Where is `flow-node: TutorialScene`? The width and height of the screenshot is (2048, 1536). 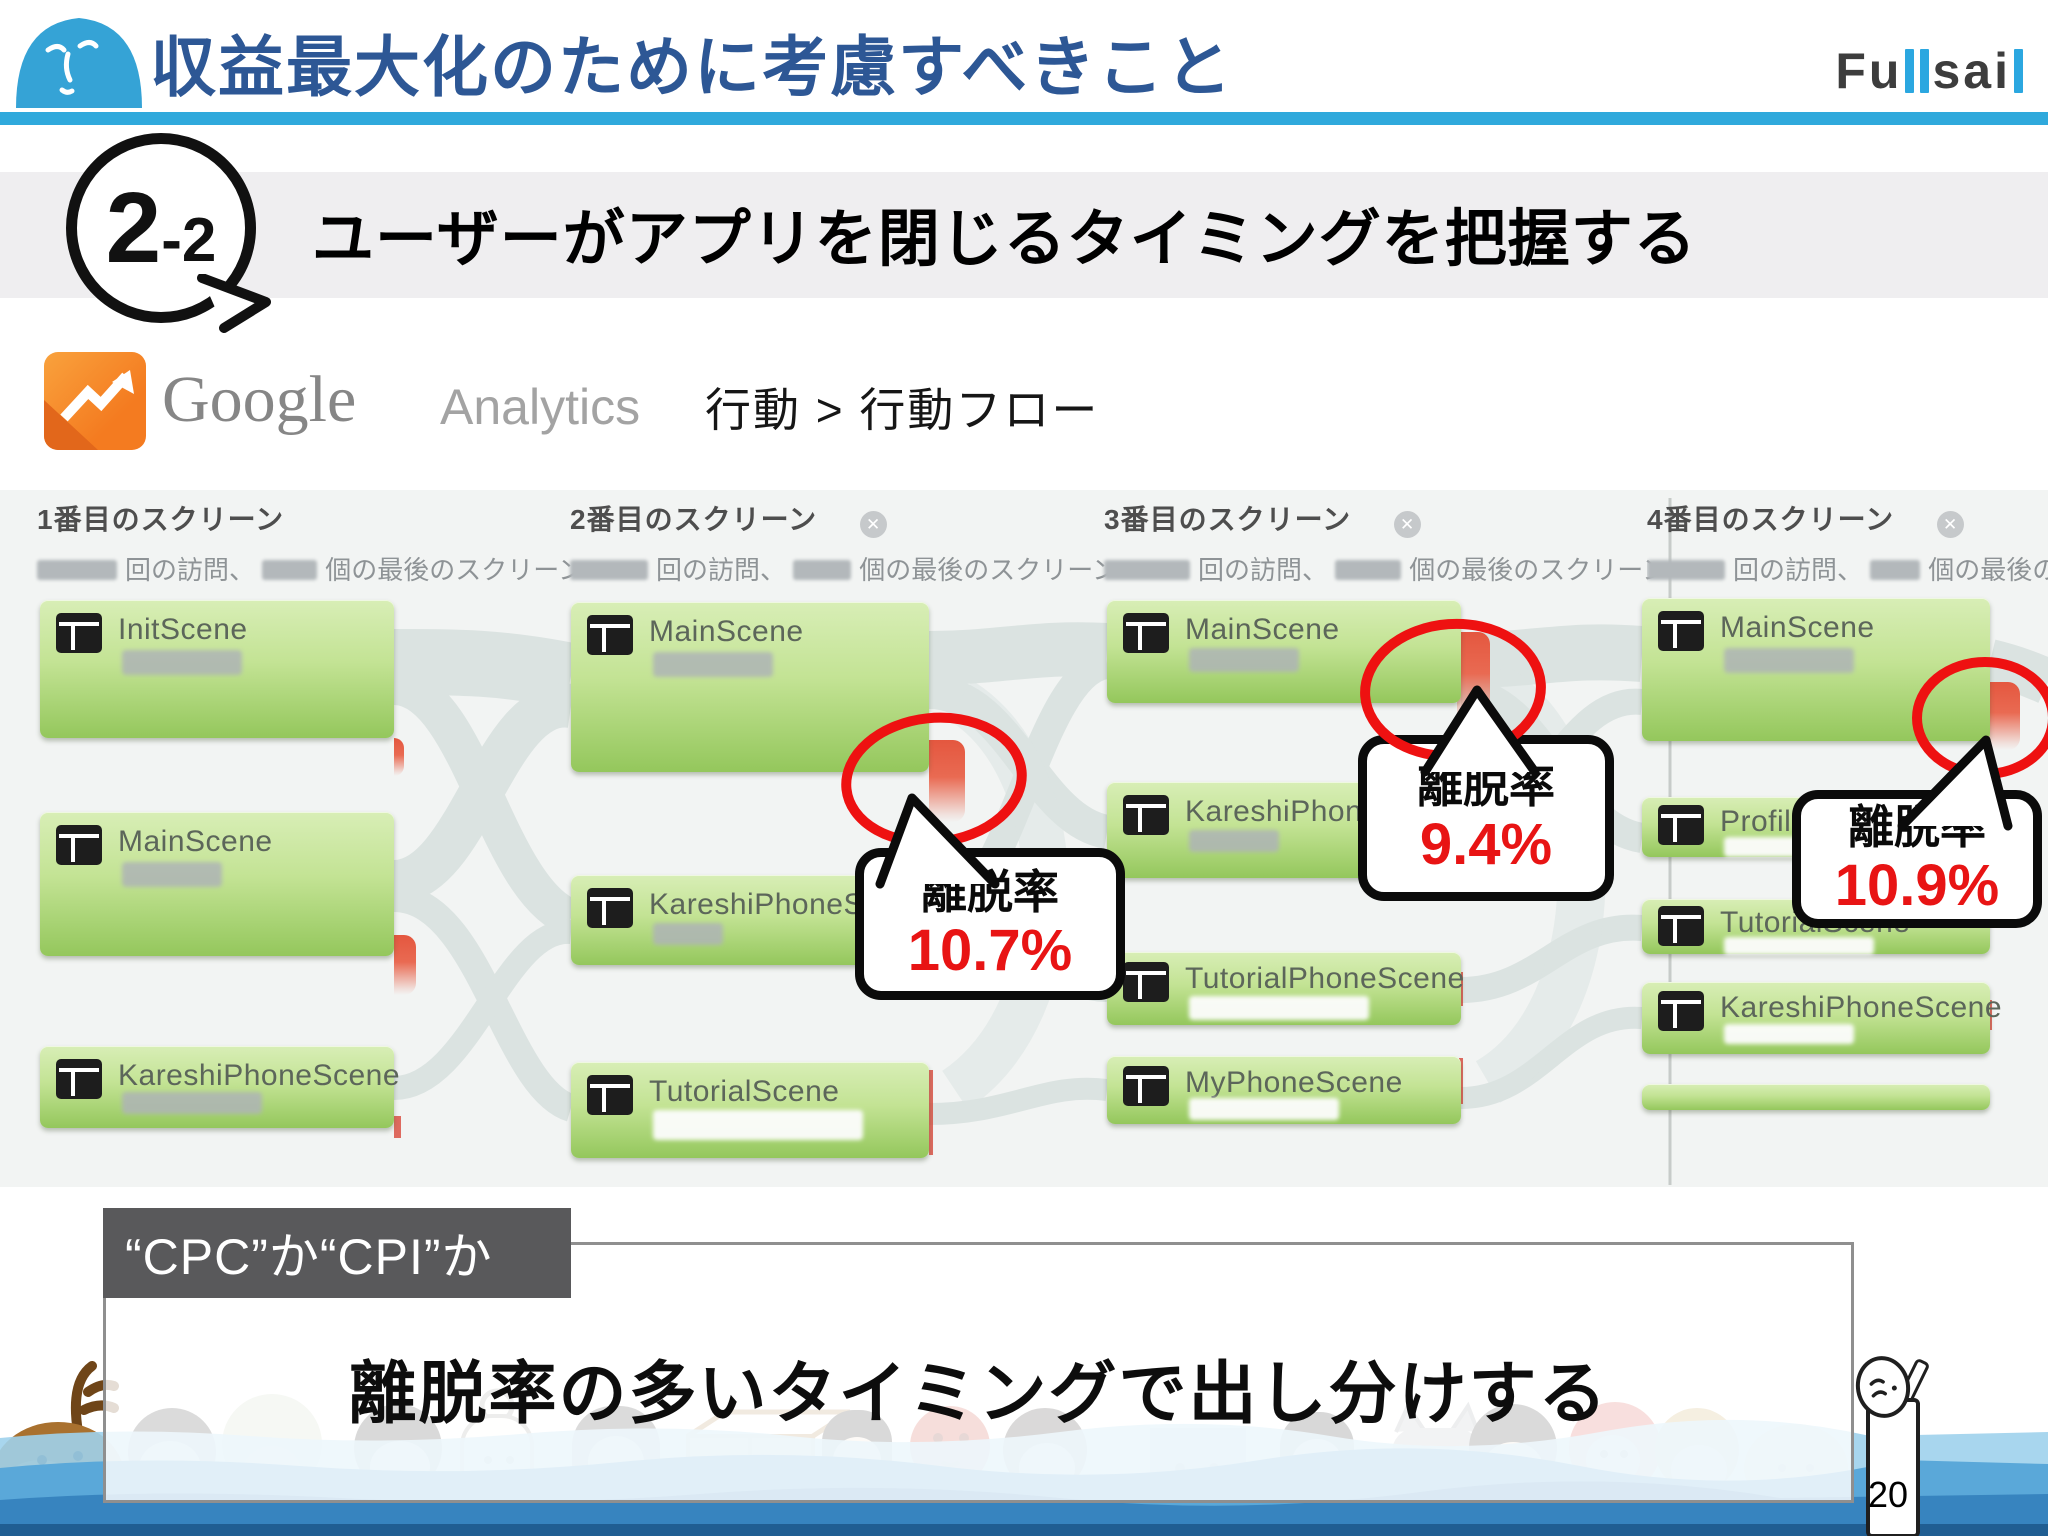 flow-node: TutorialScene is located at coordinates (750, 1110).